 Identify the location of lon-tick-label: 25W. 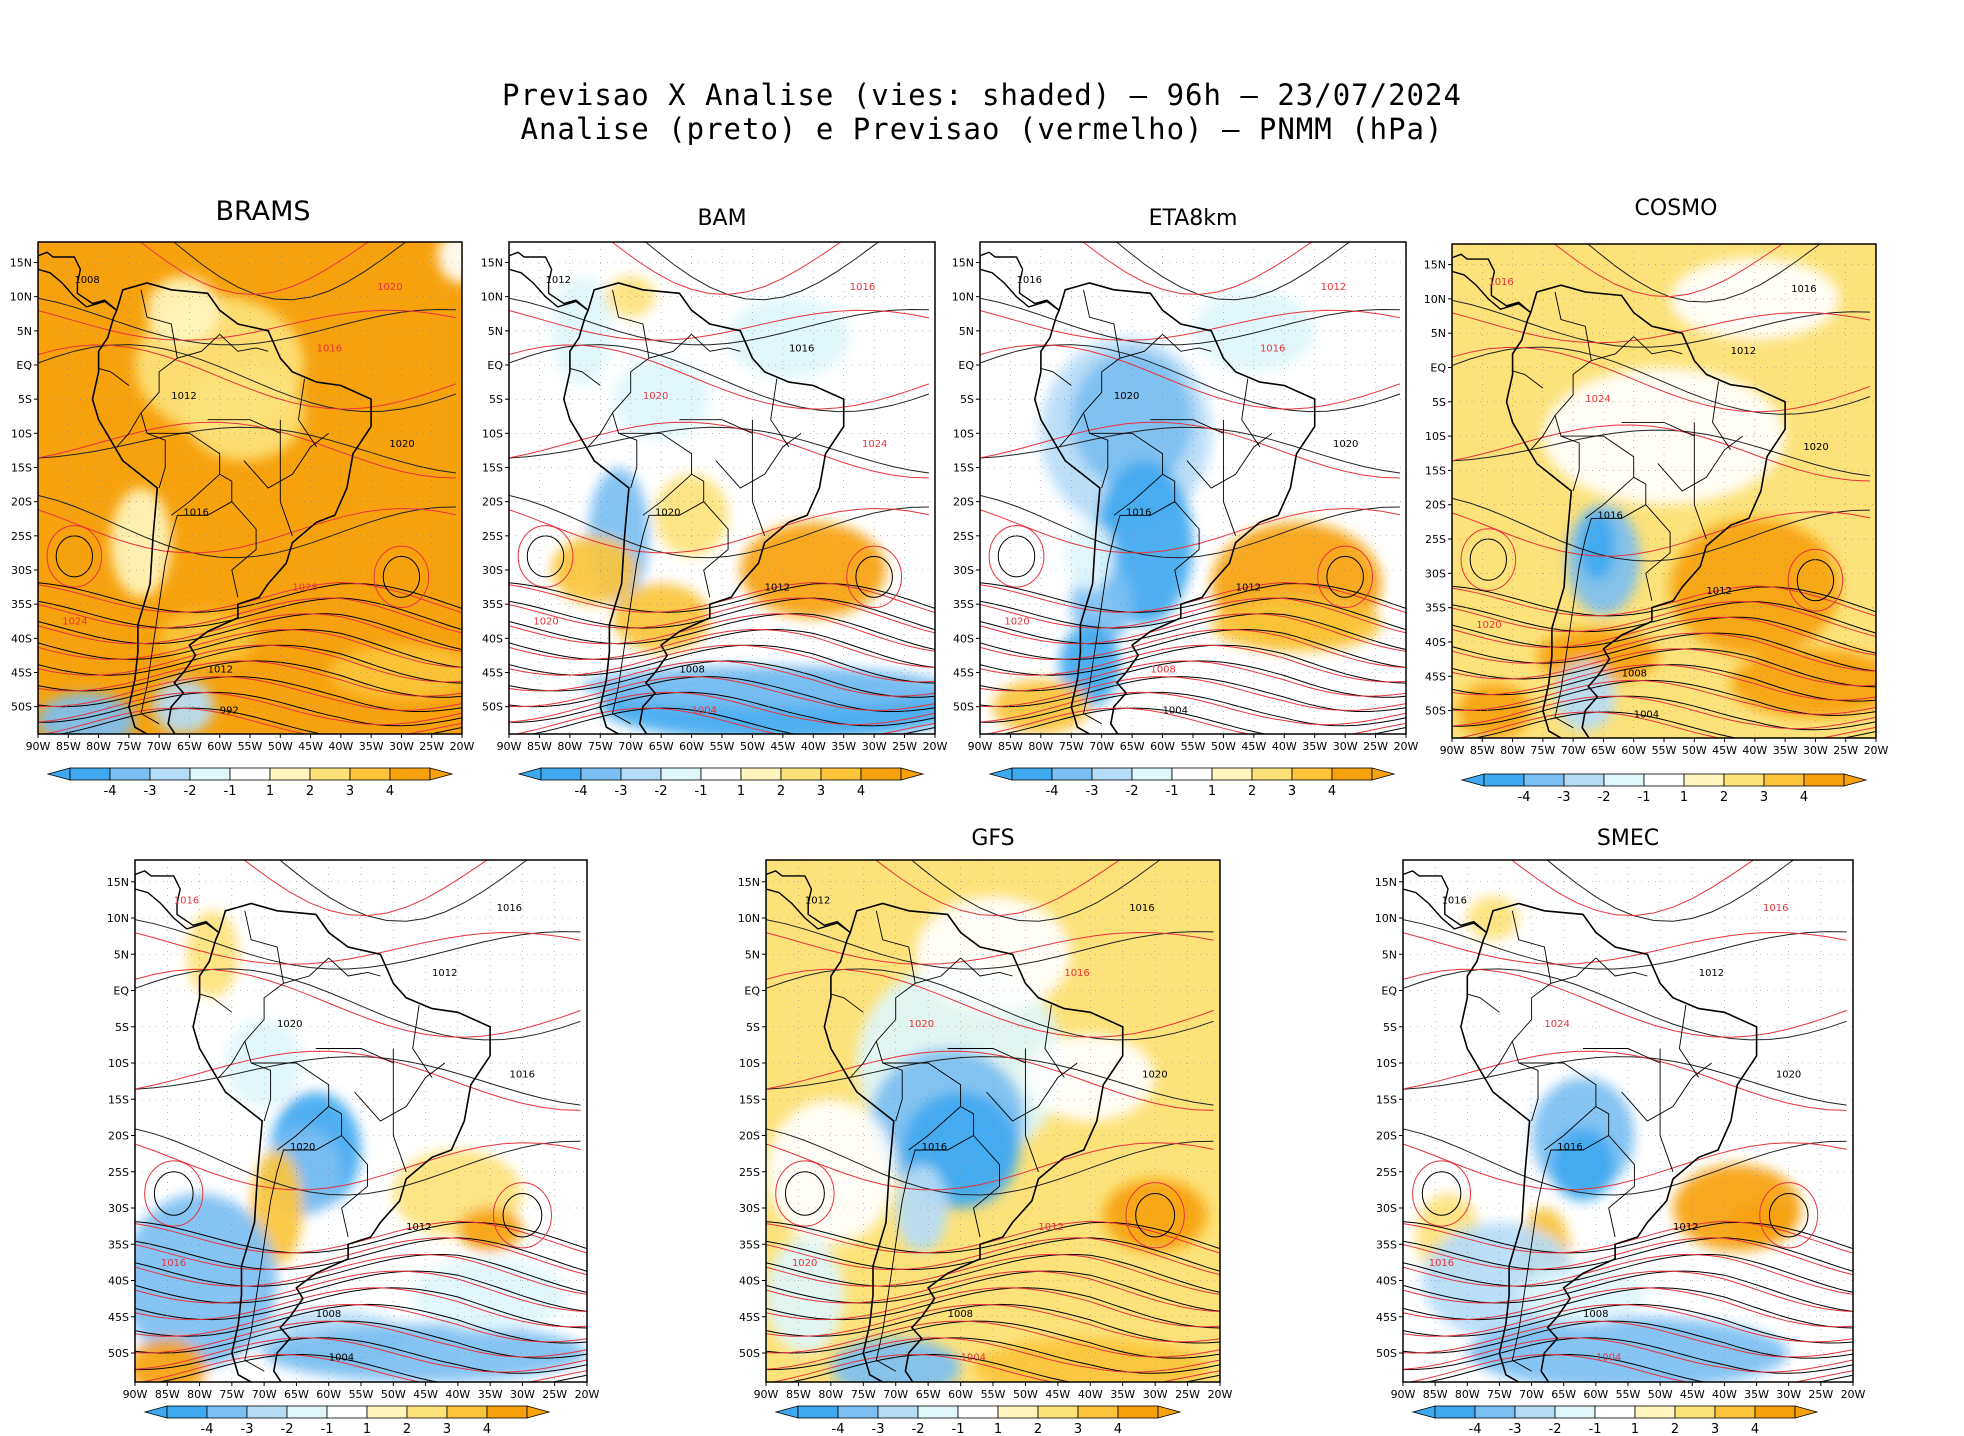
(904, 746).